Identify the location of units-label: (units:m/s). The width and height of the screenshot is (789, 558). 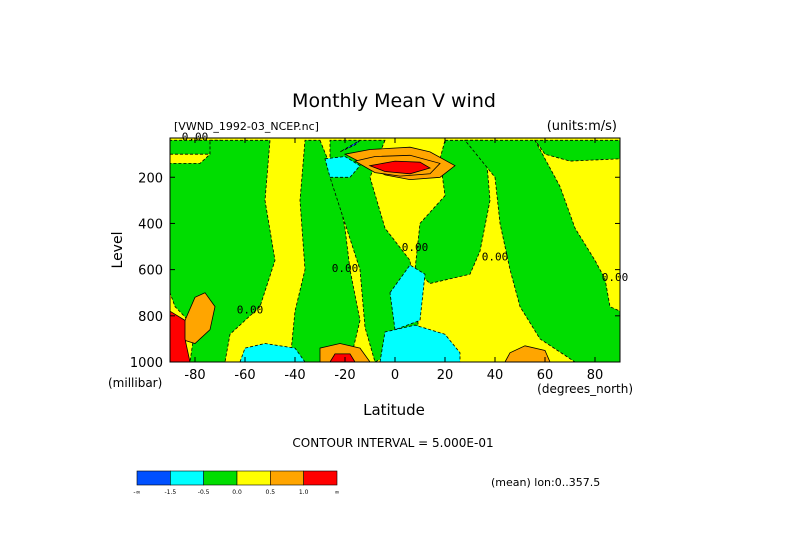
(582, 126).